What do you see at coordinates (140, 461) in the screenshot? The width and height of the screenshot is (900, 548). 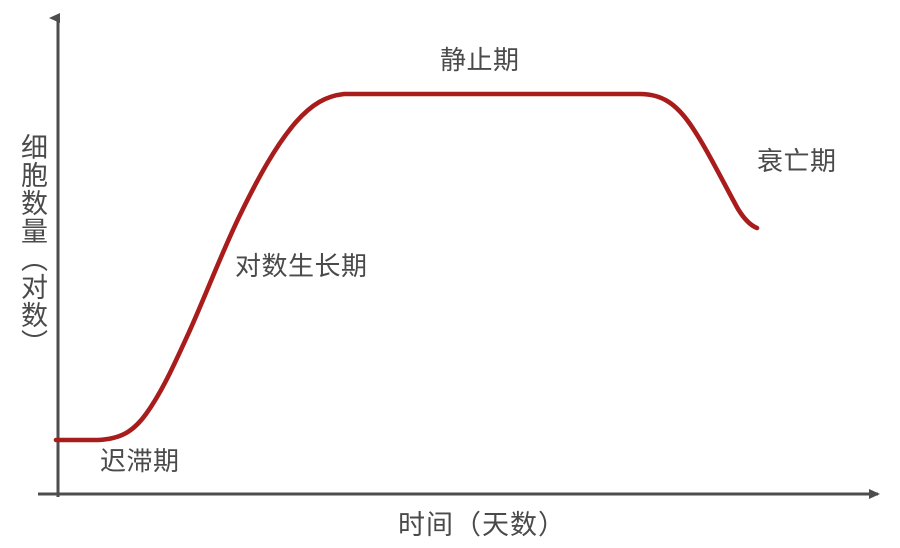 I see `phase-label-lag: 迟滞期` at bounding box center [140, 461].